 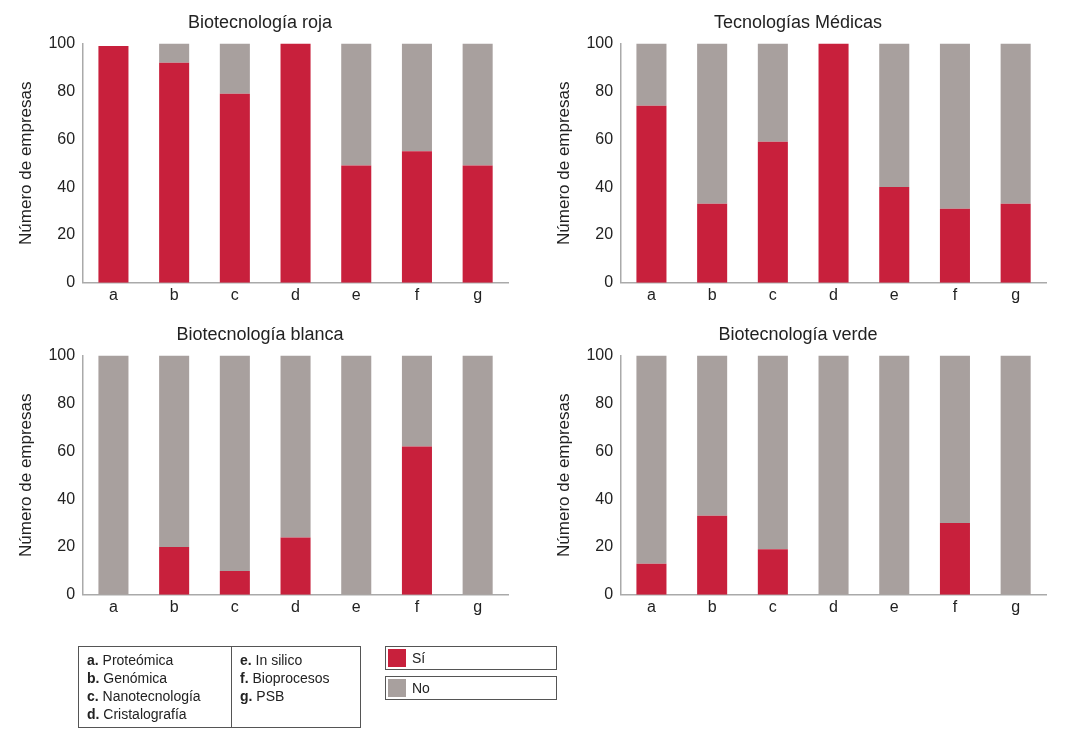 I want to click on chart-title: Tecnologías Médicas, so click(x=798, y=21).